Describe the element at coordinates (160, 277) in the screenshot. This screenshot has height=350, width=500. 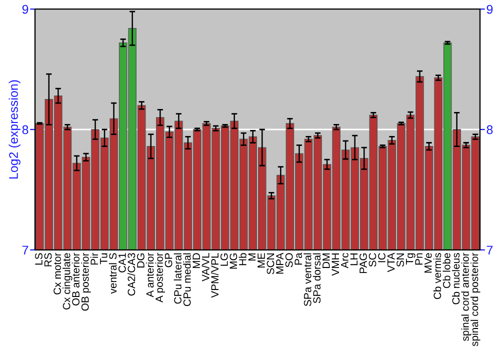
I see `x-tick-label: A posterior` at that location.